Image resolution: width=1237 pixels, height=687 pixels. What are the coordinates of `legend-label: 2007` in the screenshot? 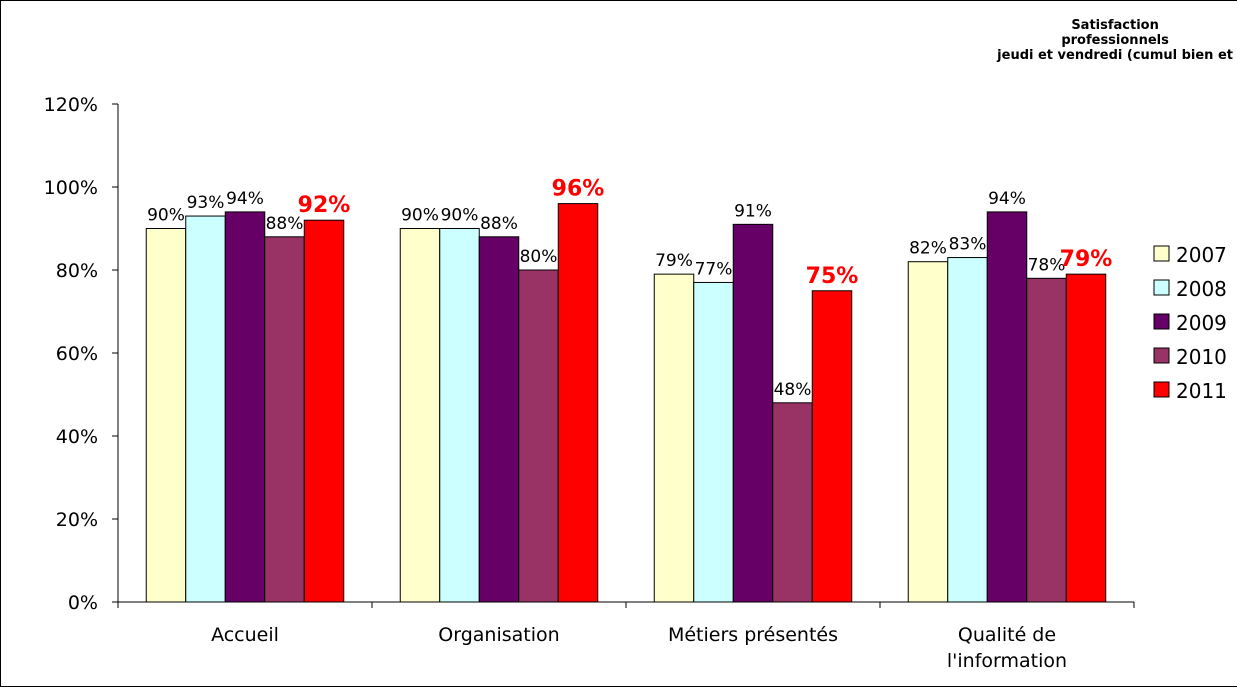 It's located at (1201, 255).